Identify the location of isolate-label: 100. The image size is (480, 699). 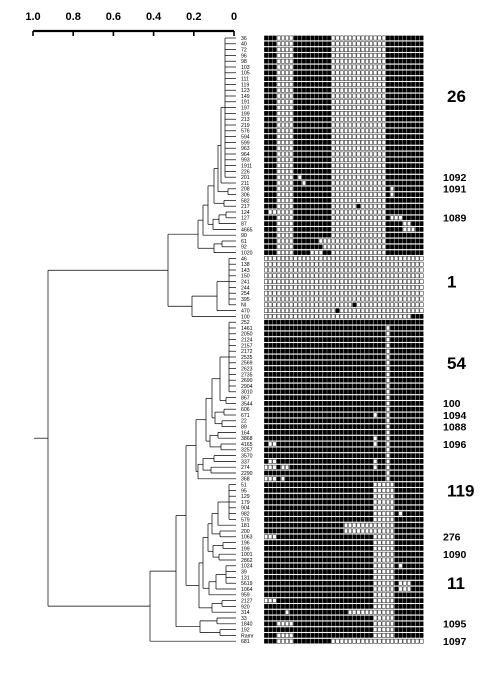
(245, 317).